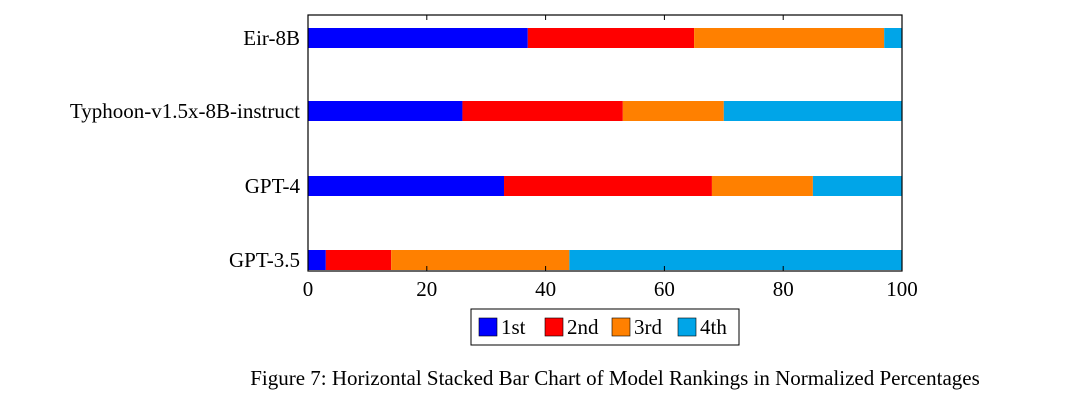 The image size is (1080, 414). What do you see at coordinates (488, 327) in the screenshot?
I see `legend-swatch-1st` at bounding box center [488, 327].